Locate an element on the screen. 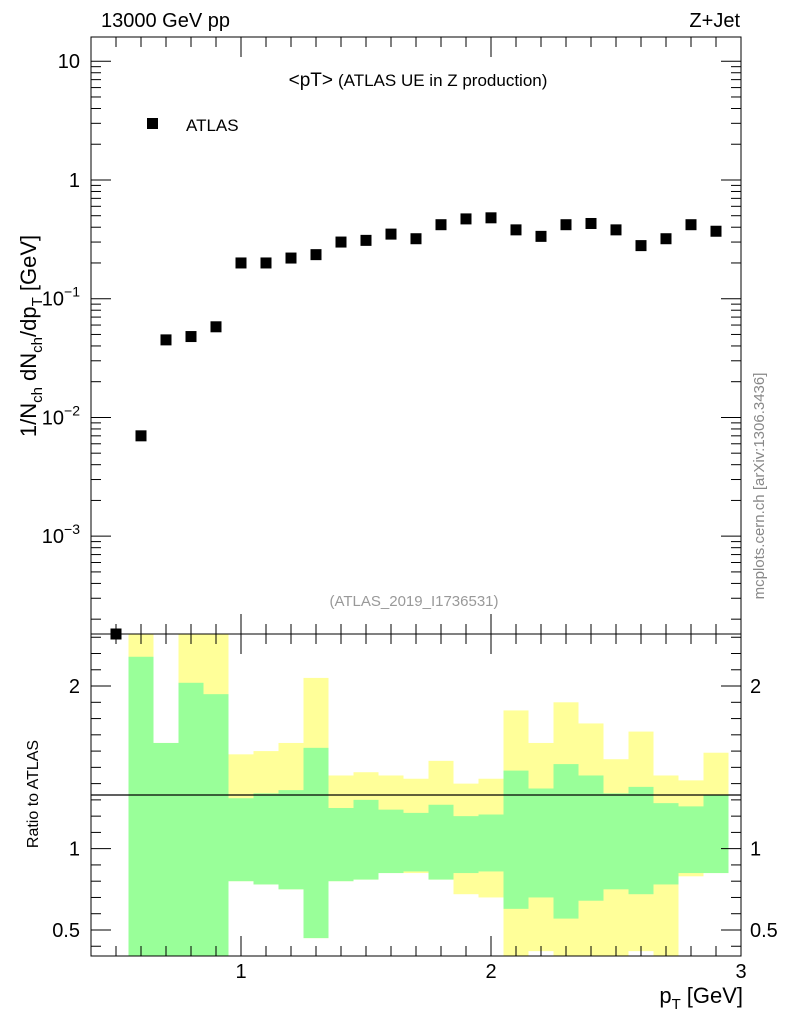 This screenshot has height=1024, width=786. x-axis-title-base: p is located at coordinates (665, 995).